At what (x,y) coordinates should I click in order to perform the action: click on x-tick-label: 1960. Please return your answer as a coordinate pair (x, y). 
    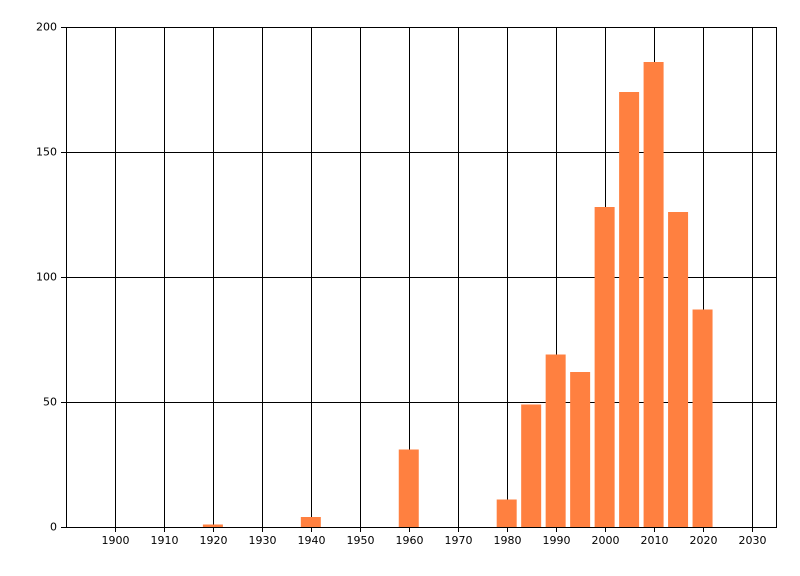
    Looking at the image, I should click on (410, 540).